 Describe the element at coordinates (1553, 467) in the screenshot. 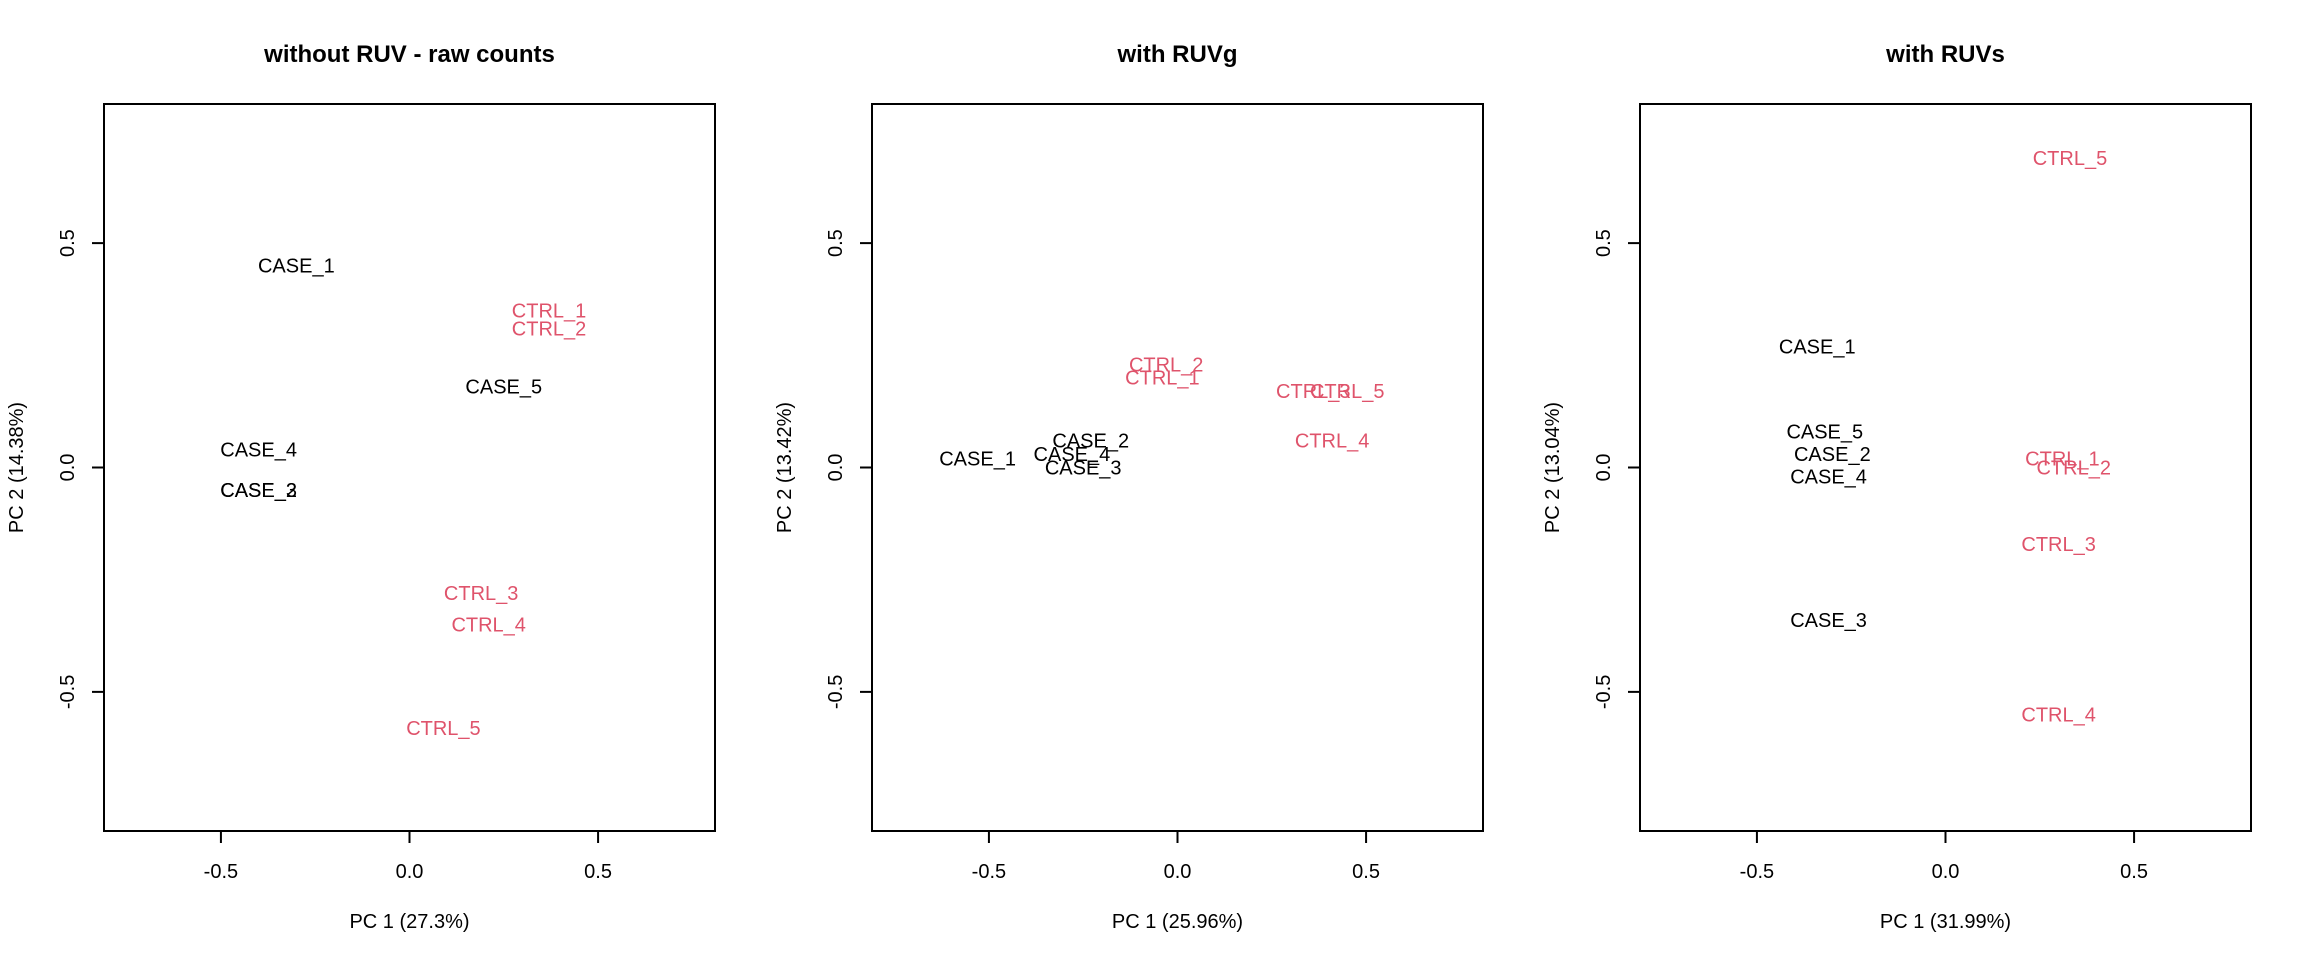

I see `y-axis-label: PC 2 (13.04%)` at that location.